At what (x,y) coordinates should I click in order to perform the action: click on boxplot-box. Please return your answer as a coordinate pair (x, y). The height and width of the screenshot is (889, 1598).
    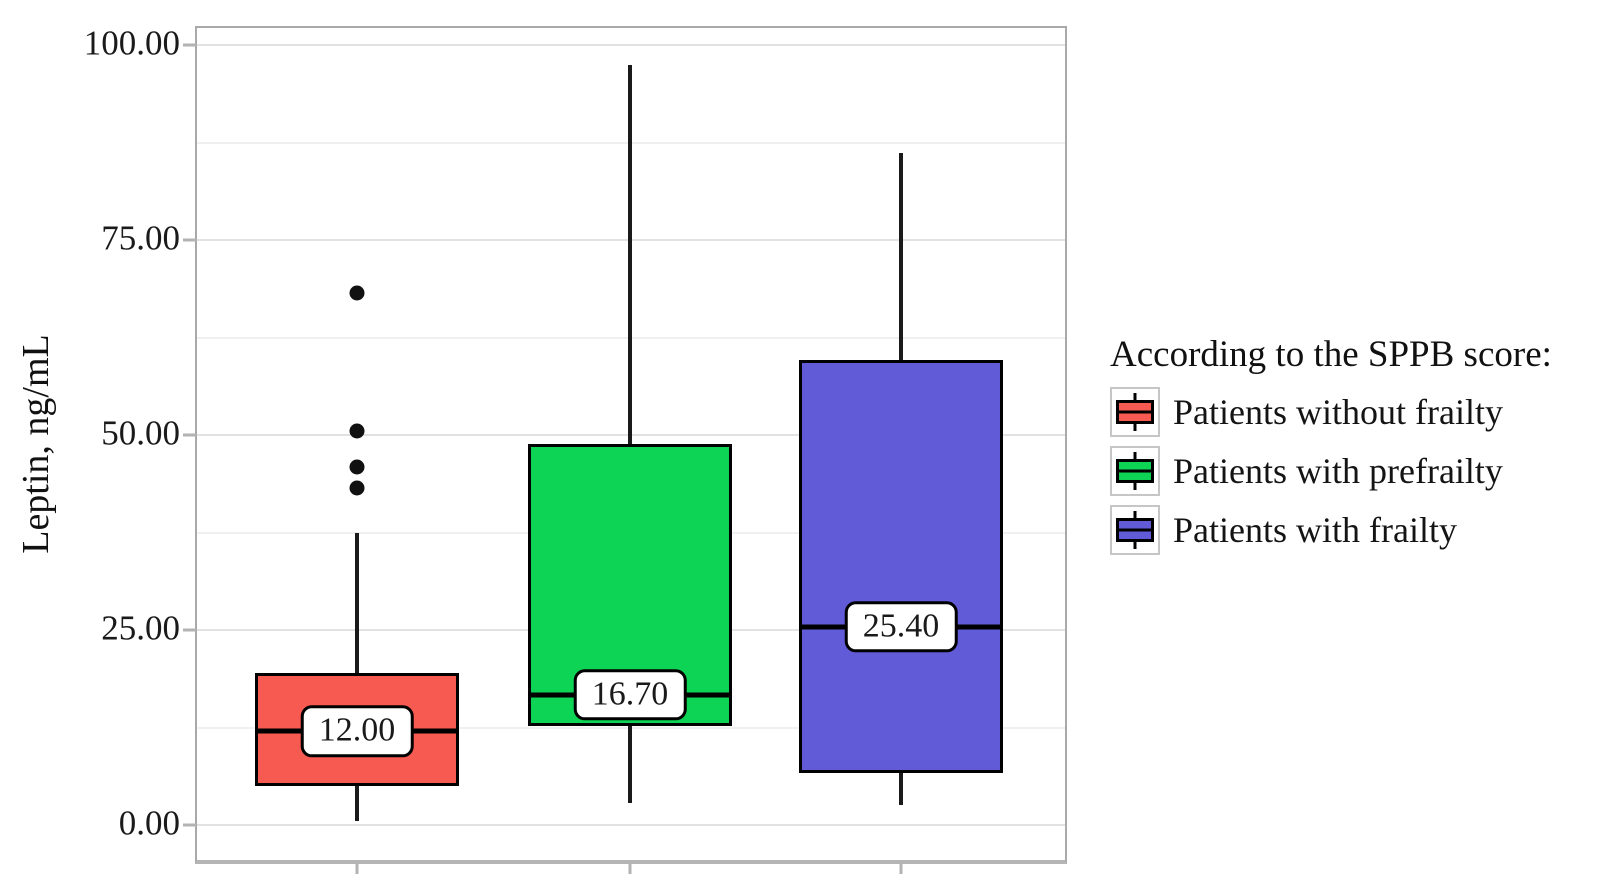
    Looking at the image, I should click on (901, 566).